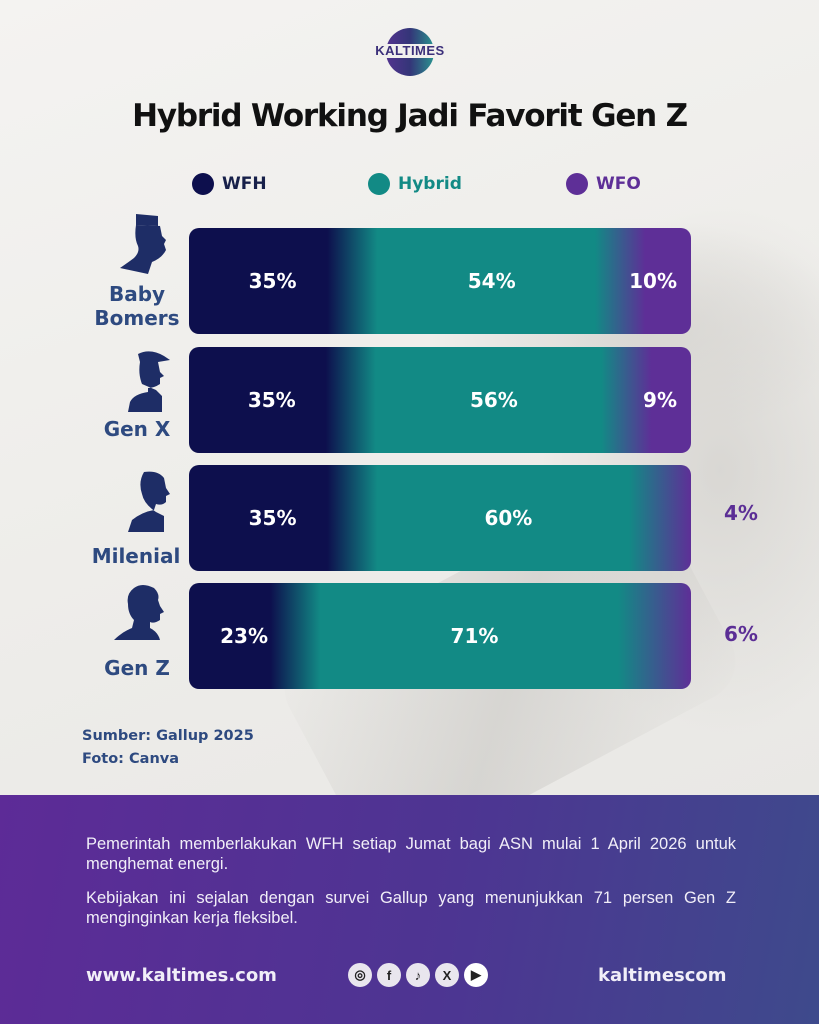 The width and height of the screenshot is (819, 1024). I want to click on teen-silhouette-icon, so click(139, 612).